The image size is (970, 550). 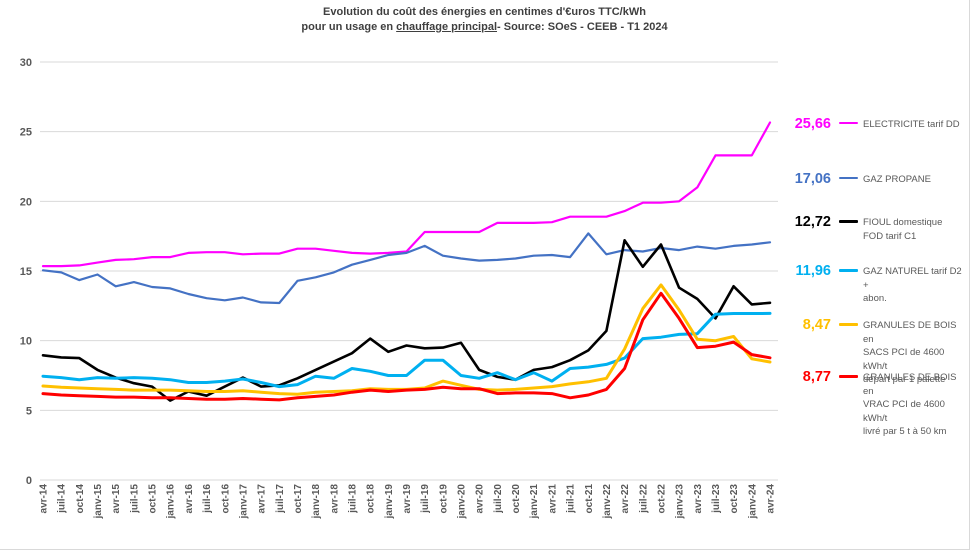 What do you see at coordinates (334, 499) in the screenshot?
I see `x-axis-tick-label: avr-18` at bounding box center [334, 499].